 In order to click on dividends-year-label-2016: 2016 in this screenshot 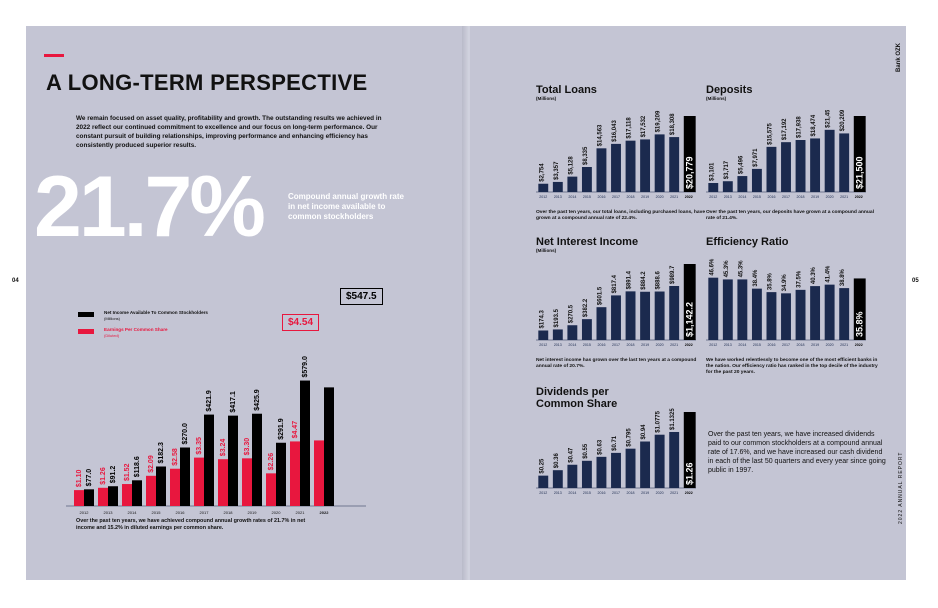, I will do `click(601, 493)`.